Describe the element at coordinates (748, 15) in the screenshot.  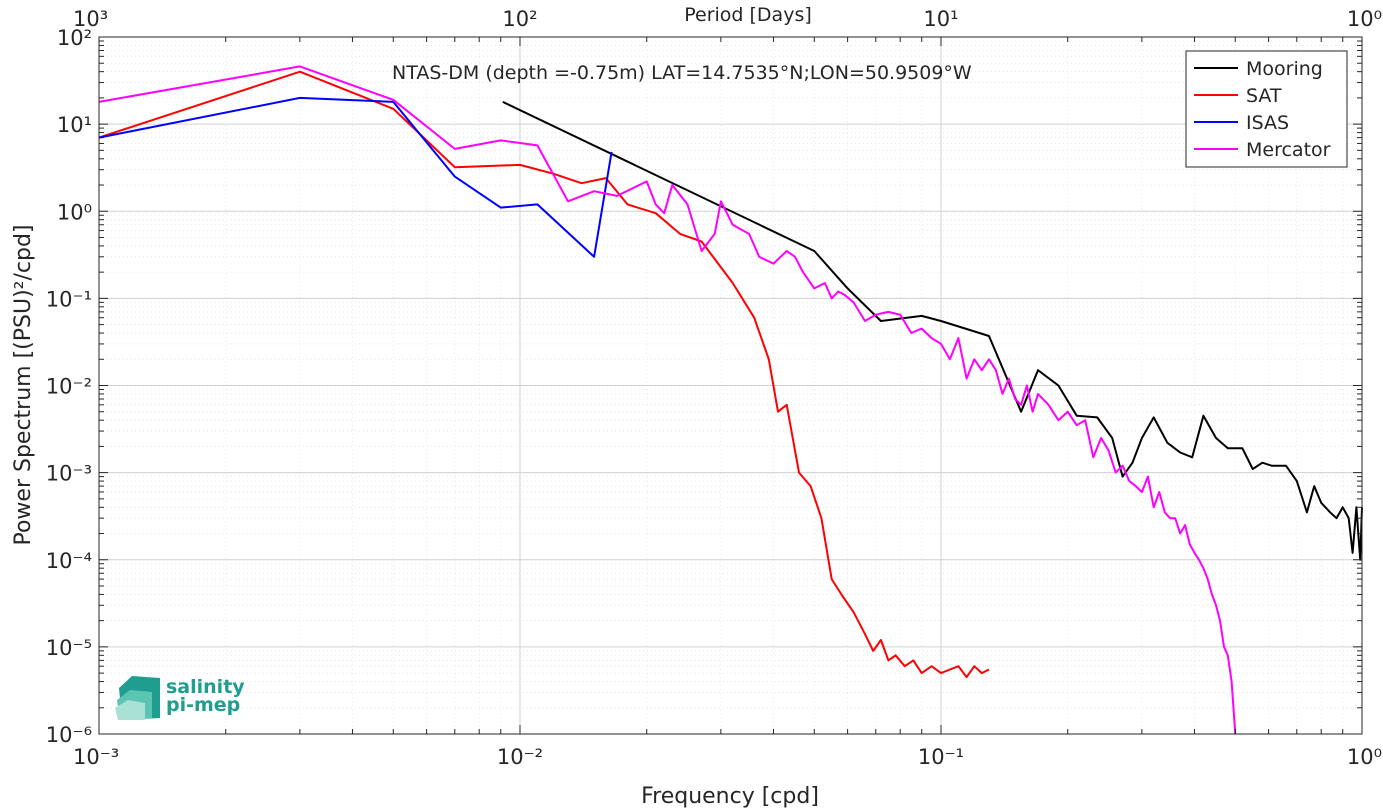
I see `top-x-axis-label: Period [Days]` at that location.